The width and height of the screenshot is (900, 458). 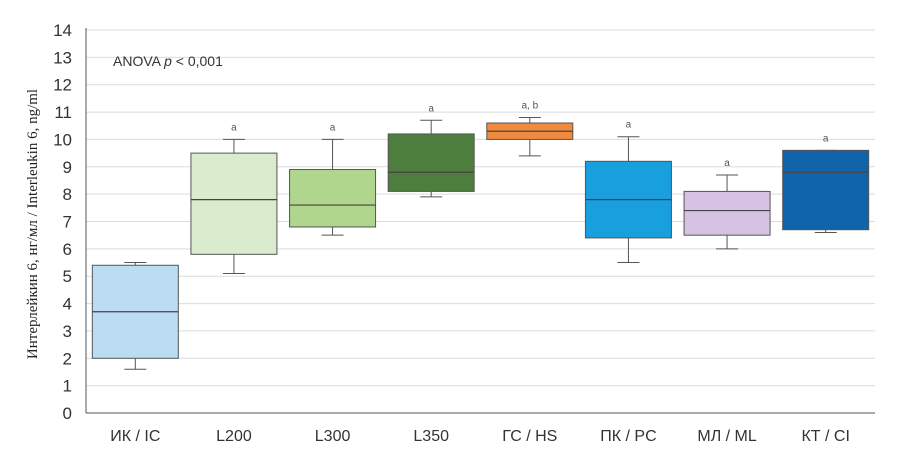 I want to click on y-tick-label: 2, so click(x=67, y=358).